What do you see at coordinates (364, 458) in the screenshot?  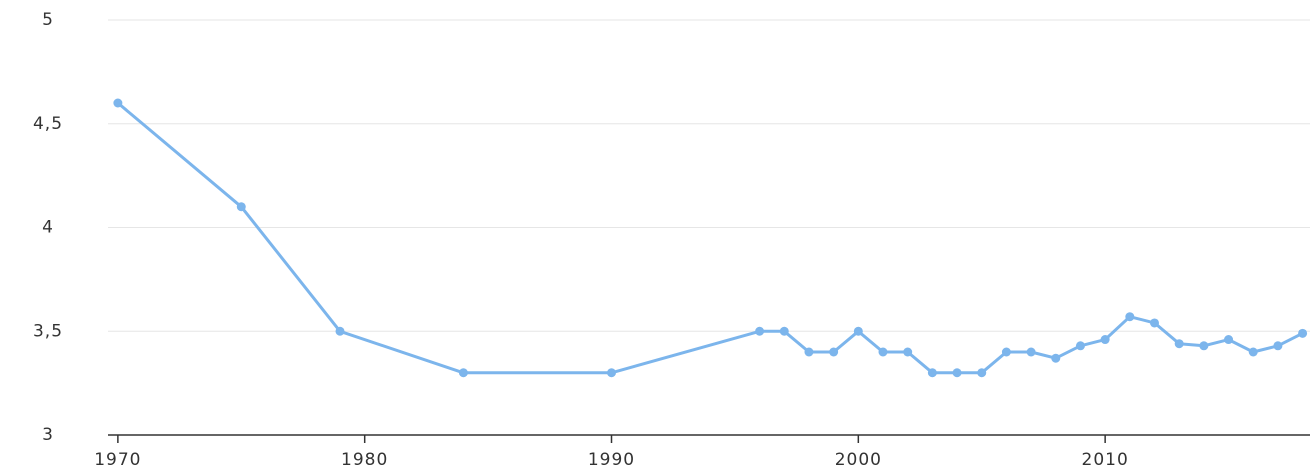 I see `x-tick-label: 1980` at bounding box center [364, 458].